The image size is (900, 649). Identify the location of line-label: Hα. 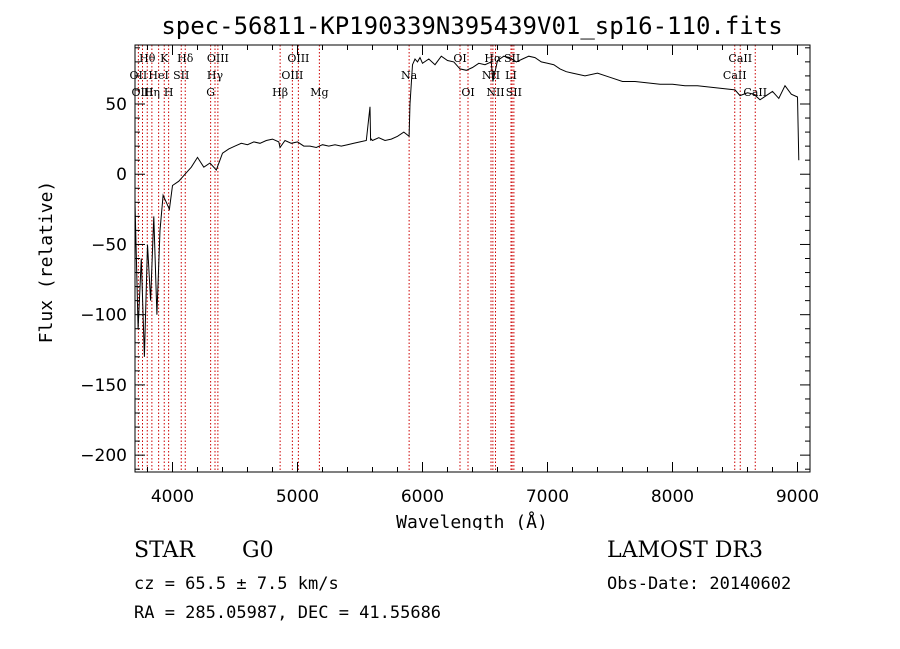
(493, 58).